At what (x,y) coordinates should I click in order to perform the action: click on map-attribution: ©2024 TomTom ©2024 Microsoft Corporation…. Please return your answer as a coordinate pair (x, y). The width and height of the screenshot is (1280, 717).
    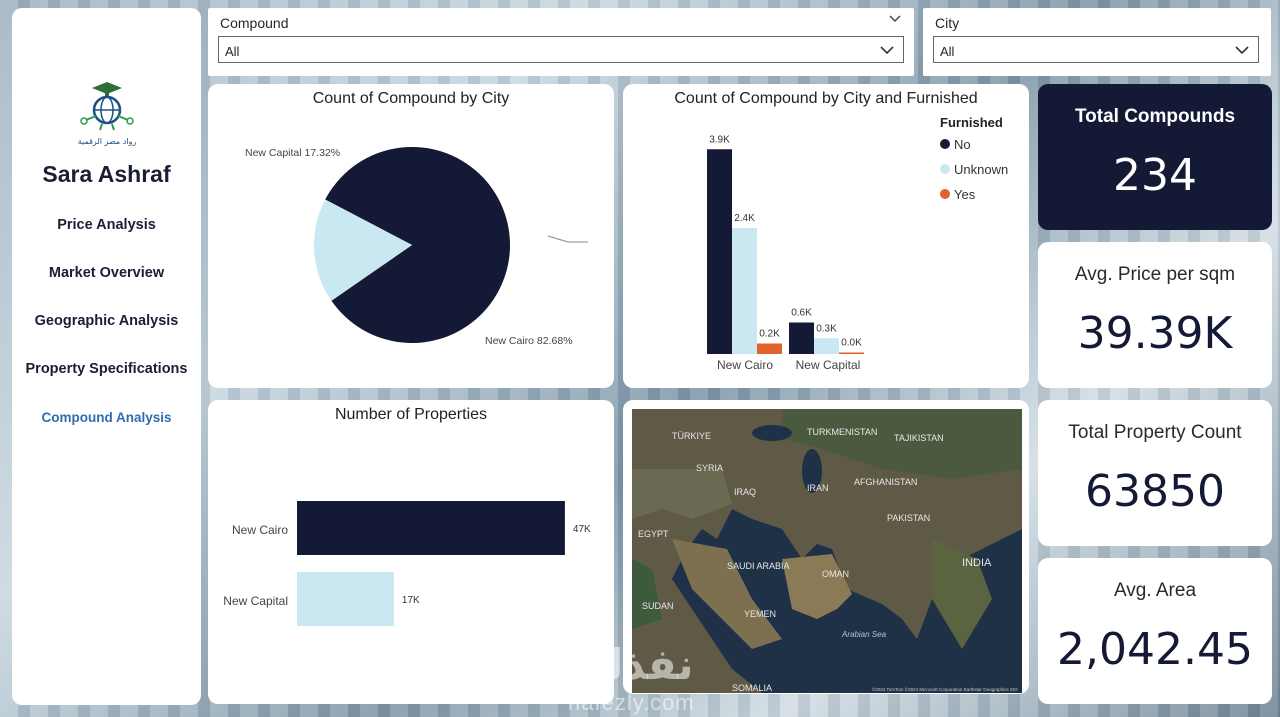
    Looking at the image, I should click on (945, 689).